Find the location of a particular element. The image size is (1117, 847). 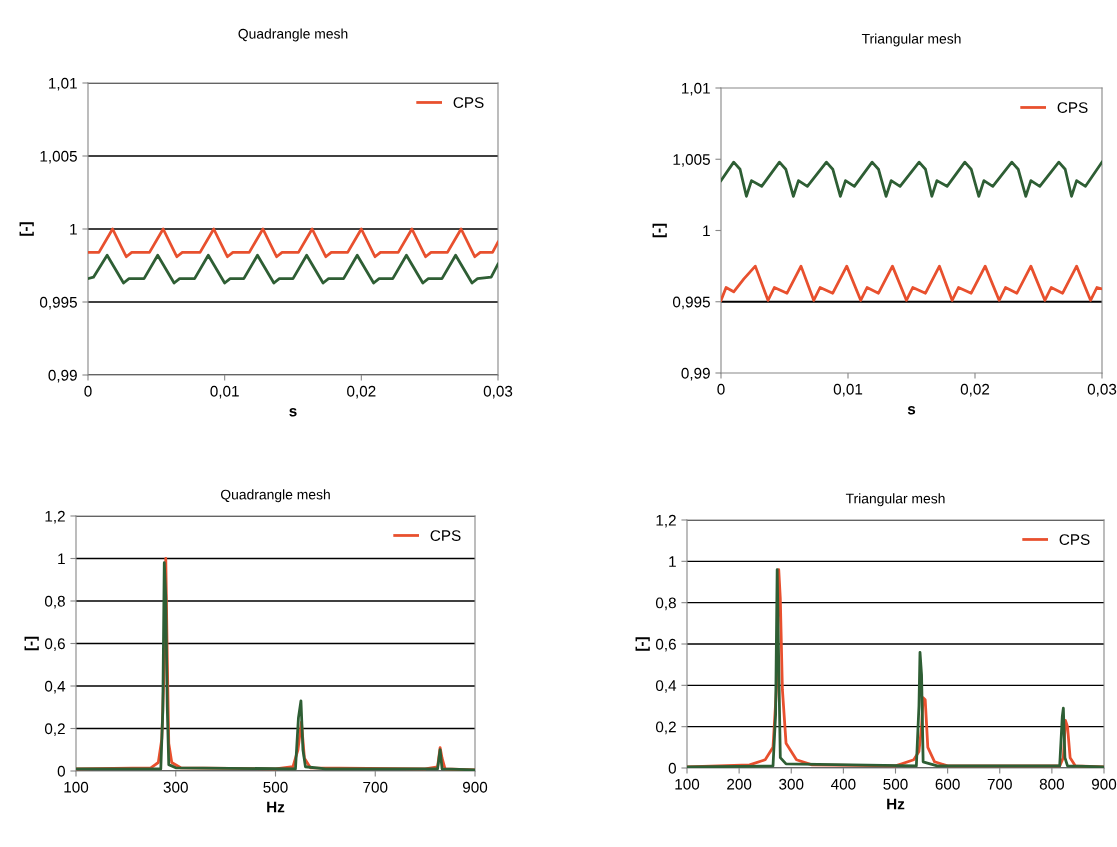

x-tick-label: 600 is located at coordinates (947, 784).